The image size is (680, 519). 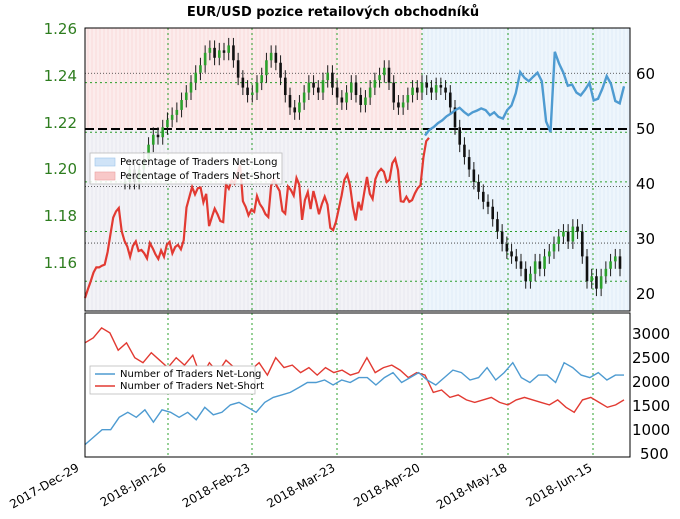 I want to click on tick-label: 20, so click(x=645, y=294).